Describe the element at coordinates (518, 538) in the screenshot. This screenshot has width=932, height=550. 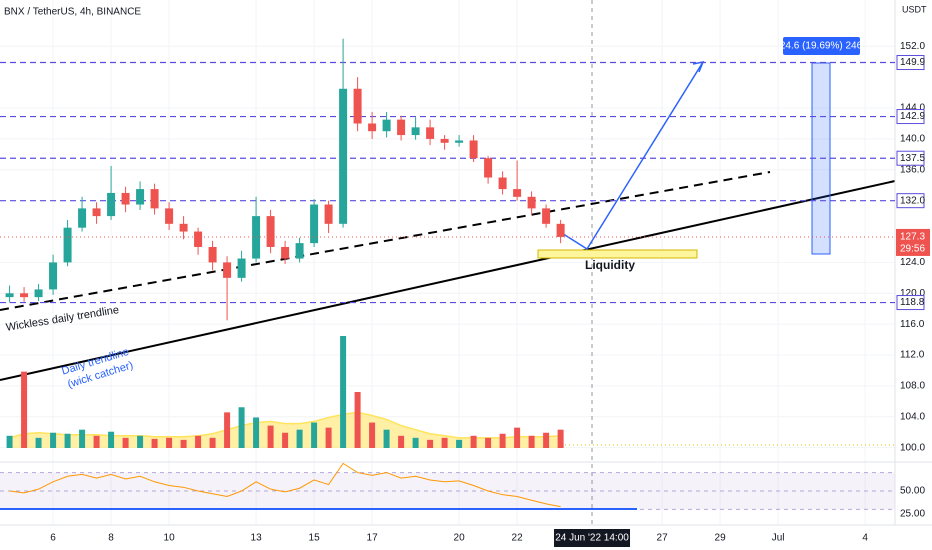
I see `x-tick-label: 22` at that location.